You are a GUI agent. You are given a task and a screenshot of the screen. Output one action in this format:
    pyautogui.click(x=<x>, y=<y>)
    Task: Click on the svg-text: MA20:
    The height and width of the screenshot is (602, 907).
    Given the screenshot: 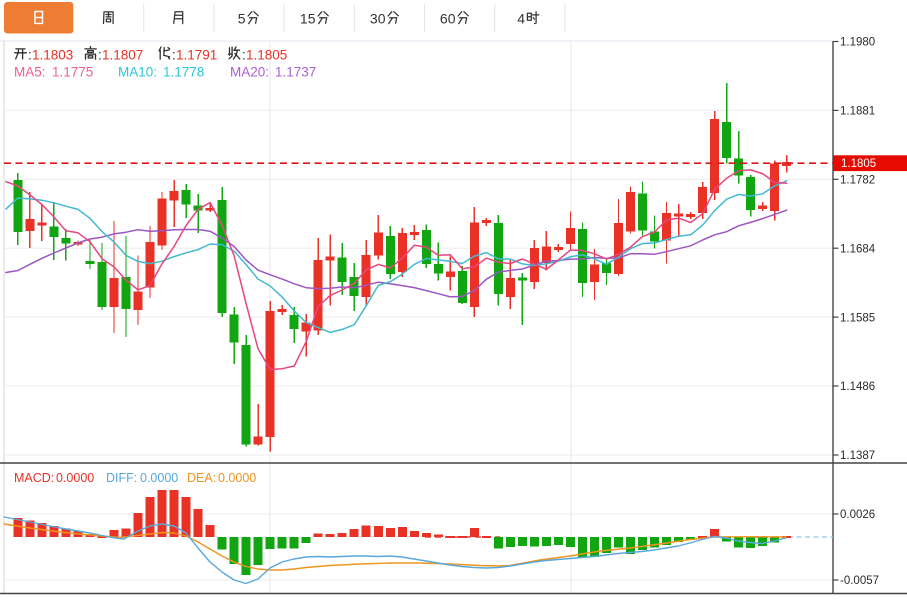 What is the action you would take?
    pyautogui.click(x=249, y=72)
    